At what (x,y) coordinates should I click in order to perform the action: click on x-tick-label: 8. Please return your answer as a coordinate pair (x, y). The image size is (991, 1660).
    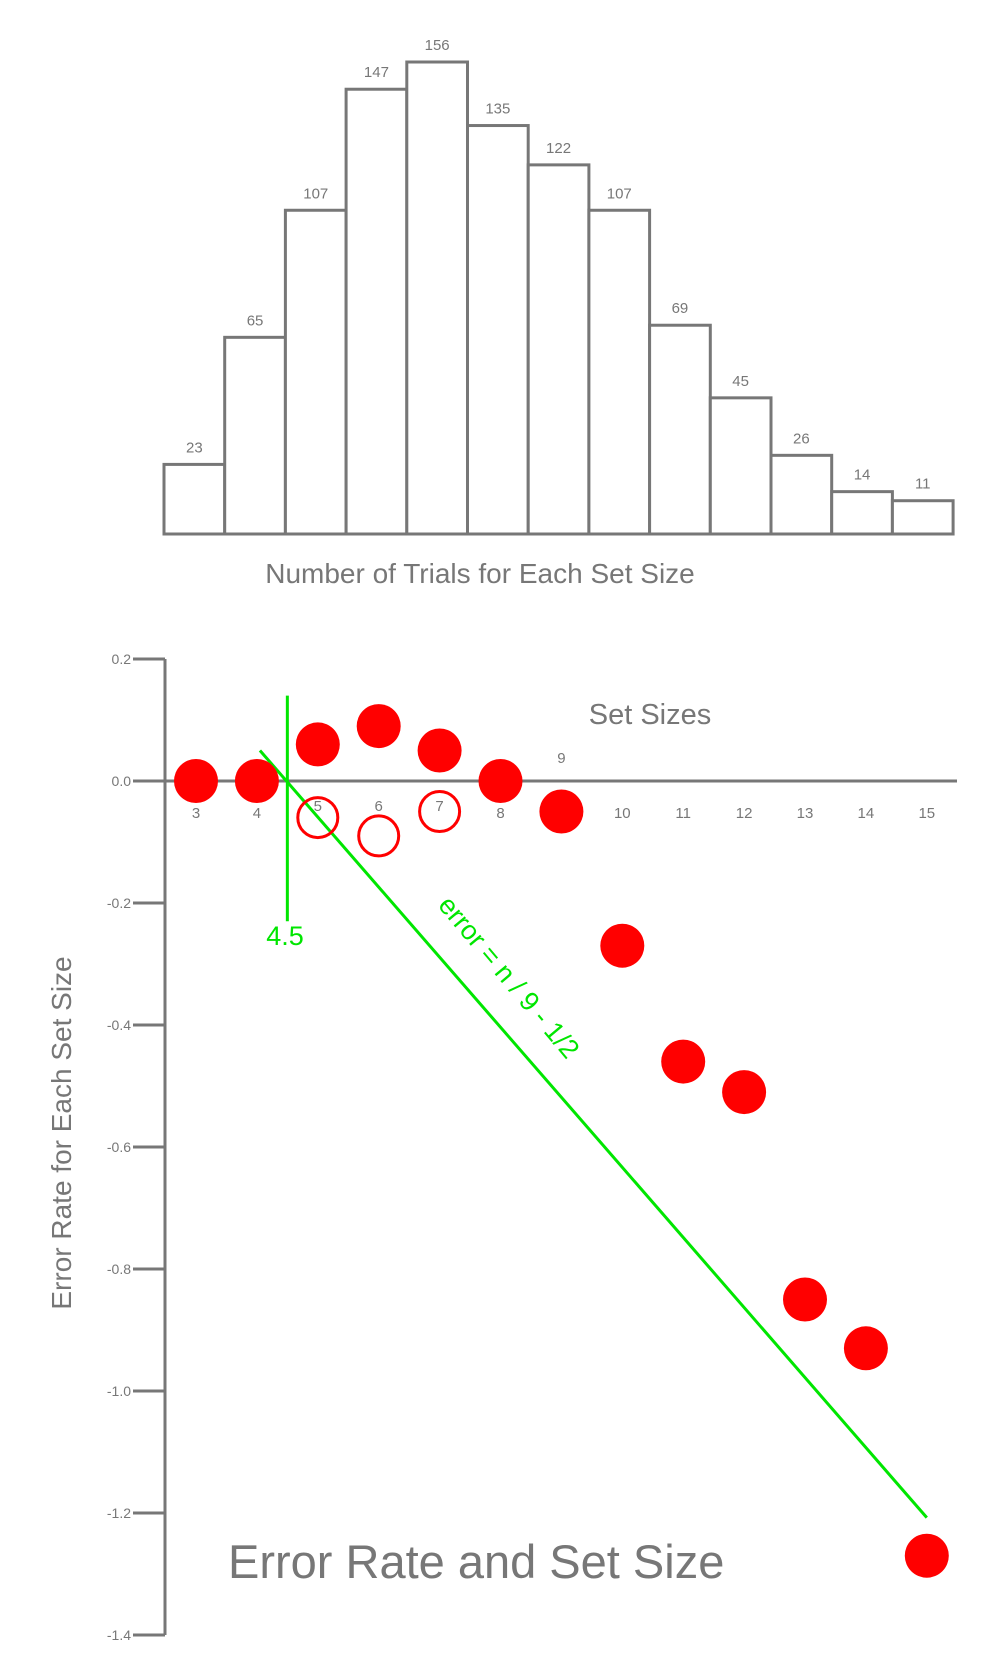
    Looking at the image, I should click on (500, 813).